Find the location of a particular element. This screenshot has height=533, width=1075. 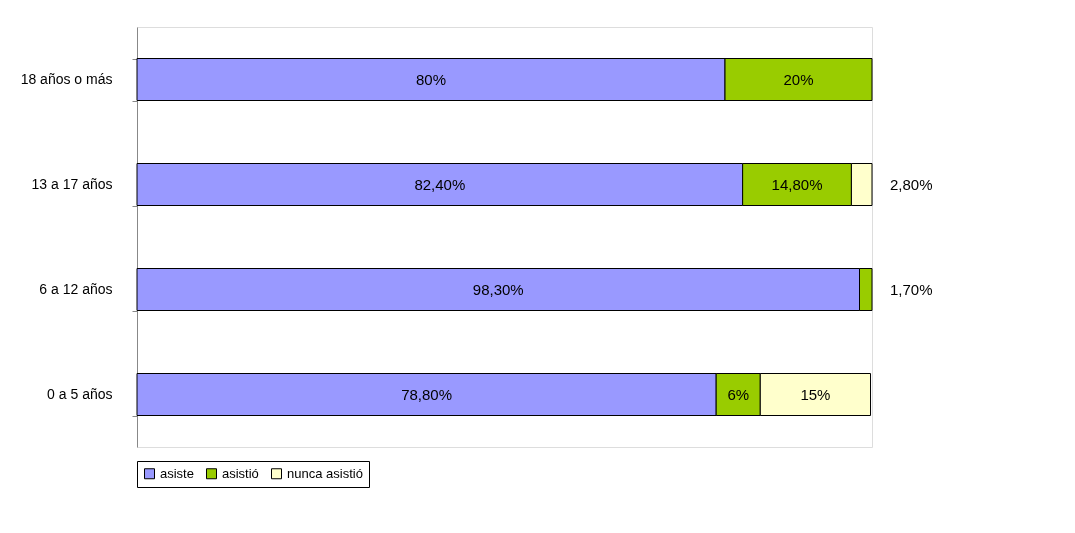

y-tick-label: 13 a 17 años is located at coordinates (72, 184).